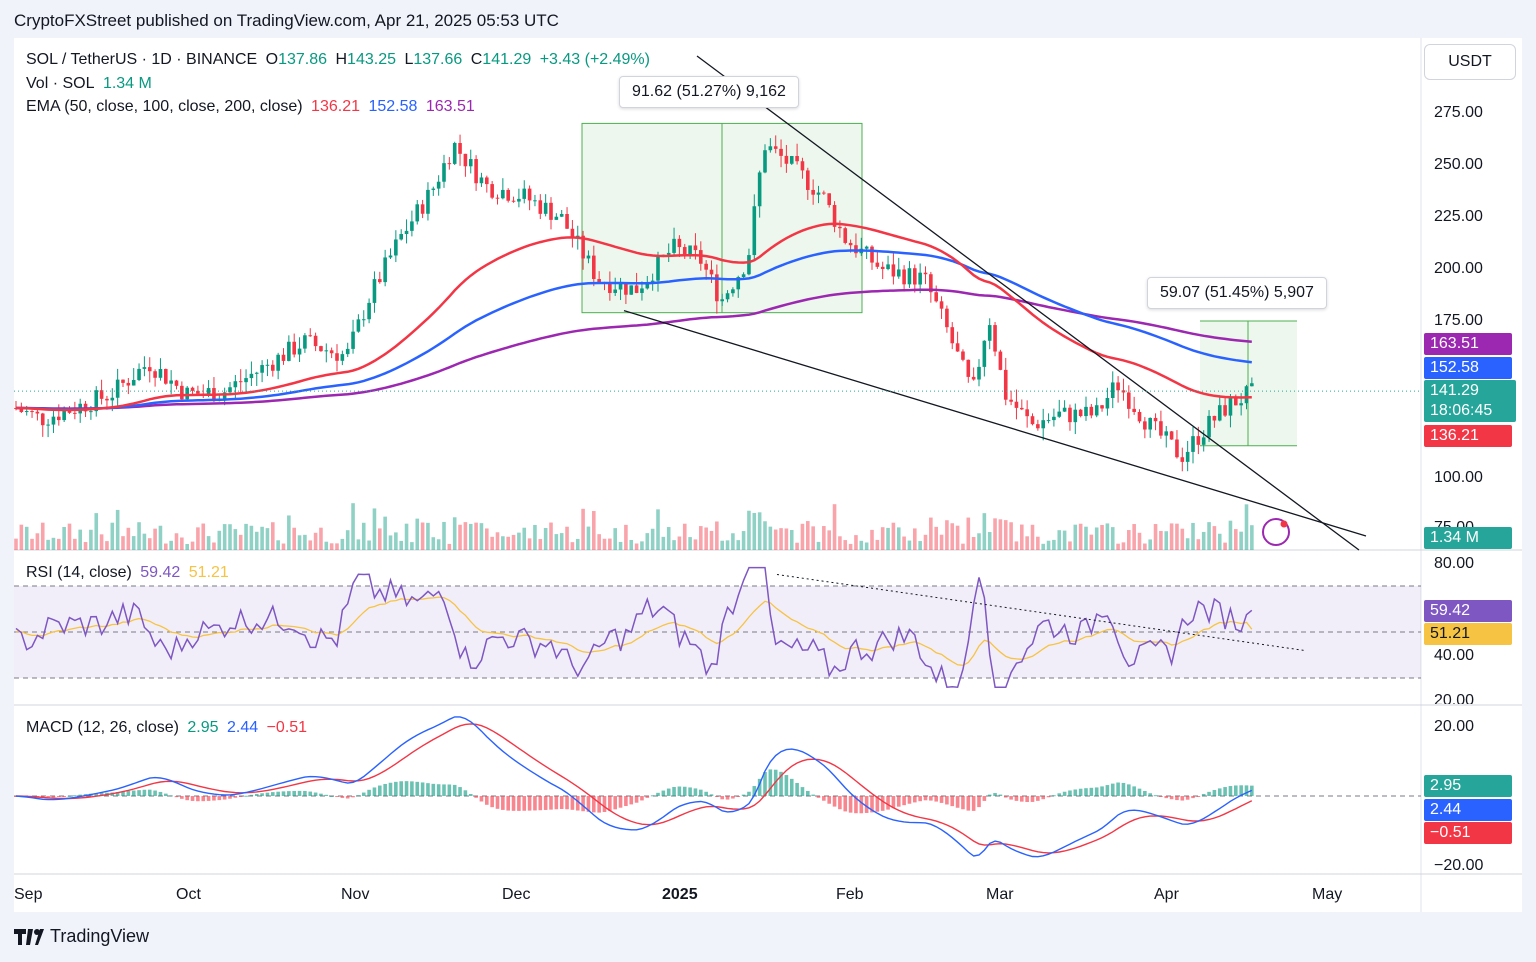 The image size is (1536, 962). Describe the element at coordinates (1468, 436) in the screenshot. I see `ema50-price-label: 136.21` at that location.